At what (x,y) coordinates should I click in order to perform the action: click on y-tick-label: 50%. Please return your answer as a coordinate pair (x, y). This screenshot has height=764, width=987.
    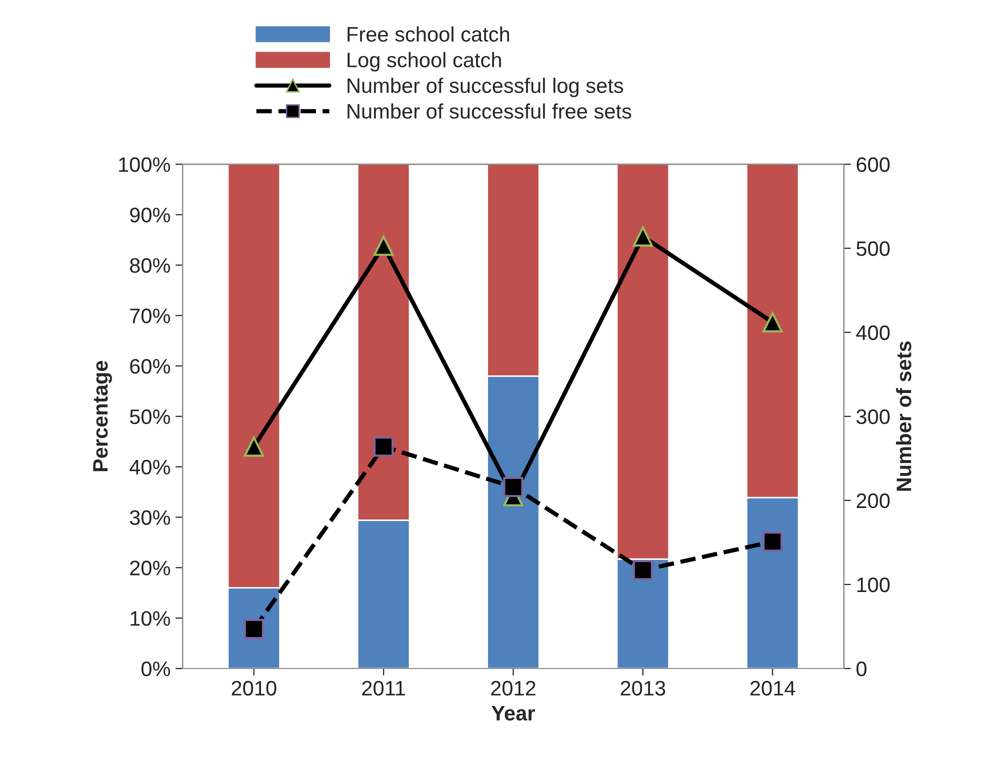
    Looking at the image, I should click on (150, 416).